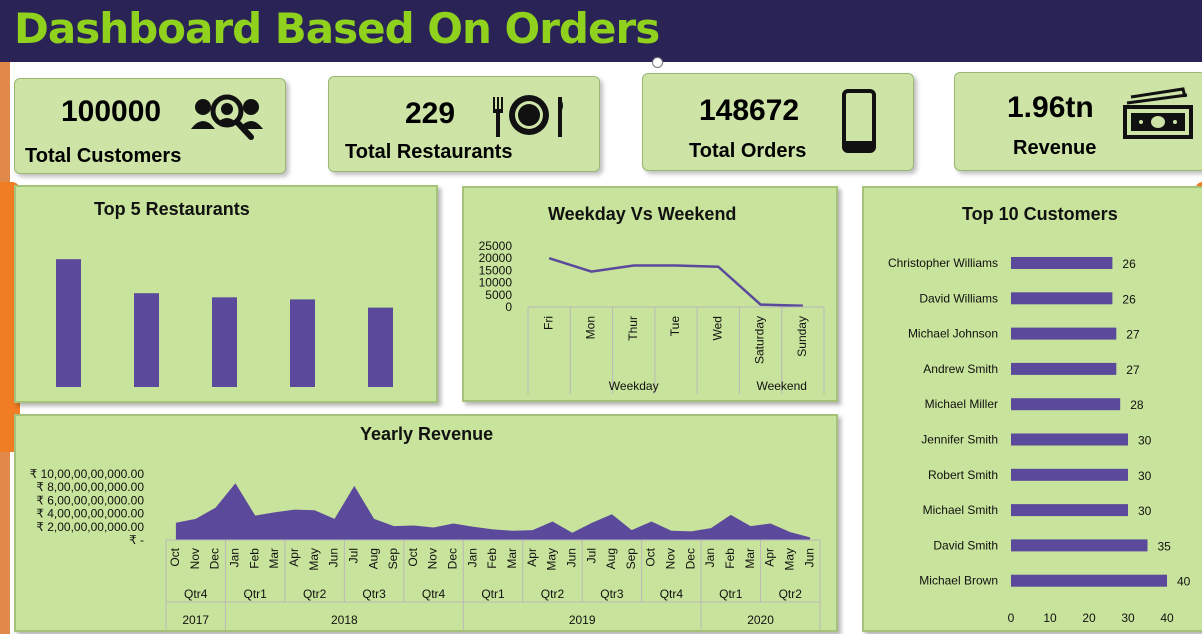 The height and width of the screenshot is (634, 1202). Describe the element at coordinates (953, 334) in the screenshot. I see `customer-name-label: Michael Johnson` at that location.